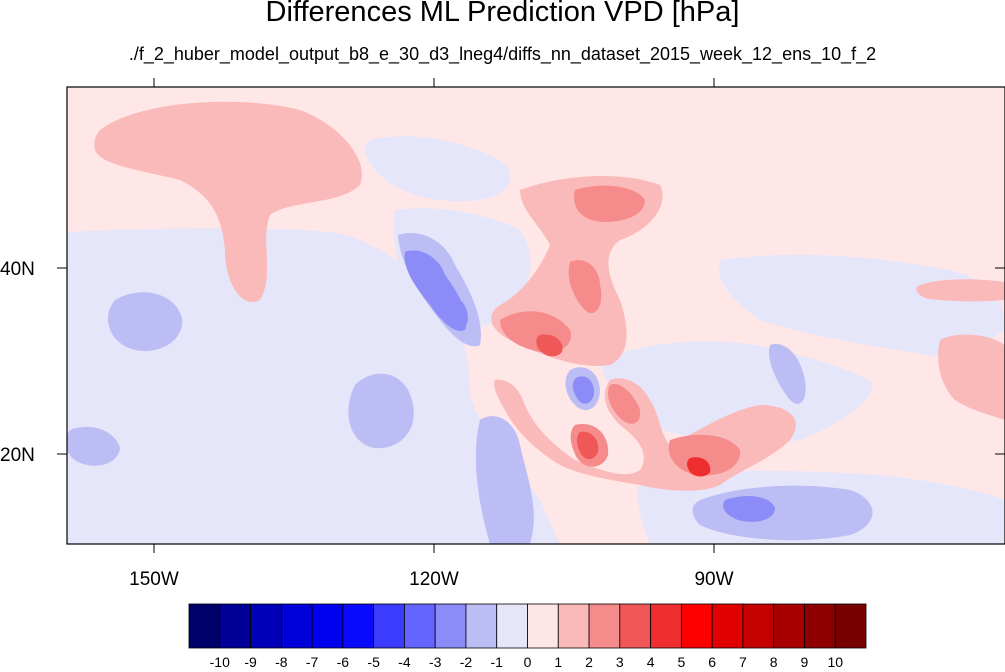  What do you see at coordinates (862, 307) in the screenshot?
I see `negative-anomaly-northeast-region` at bounding box center [862, 307].